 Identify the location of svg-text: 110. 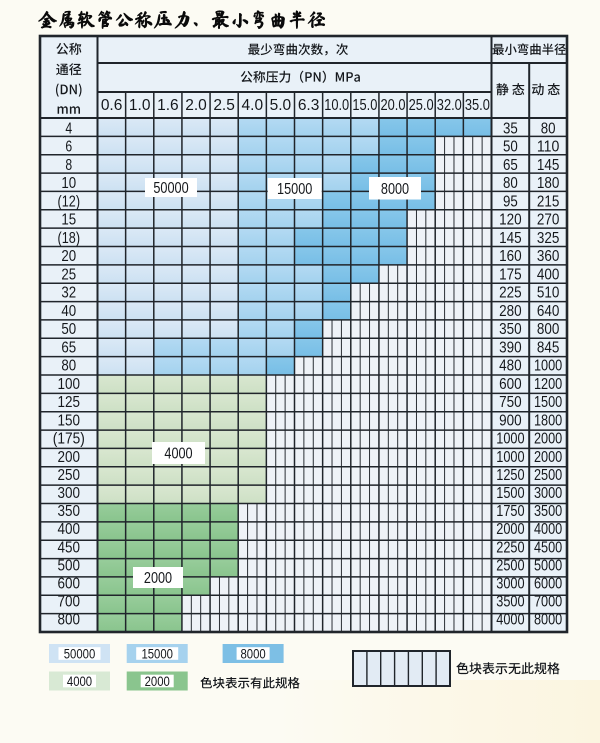
(548, 147).